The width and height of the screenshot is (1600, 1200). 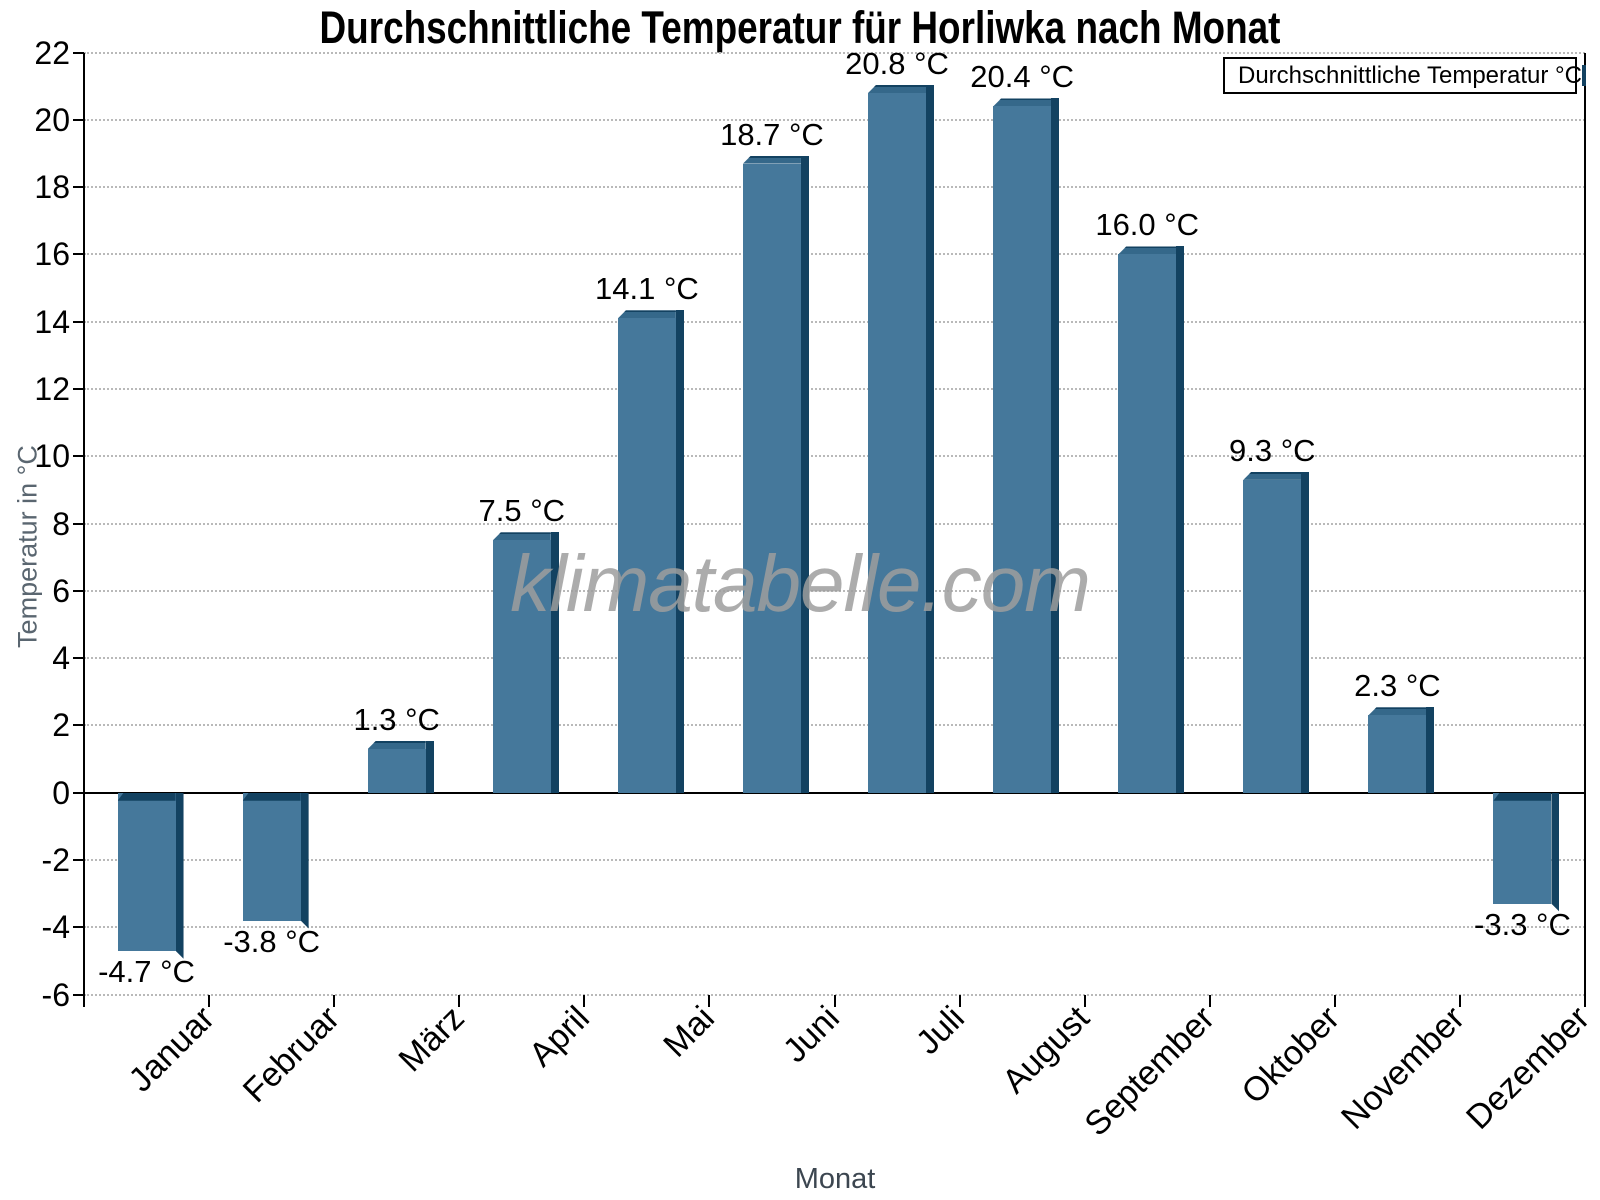 I want to click on bar-value-label-august: 20.4 °C, so click(x=1022, y=77).